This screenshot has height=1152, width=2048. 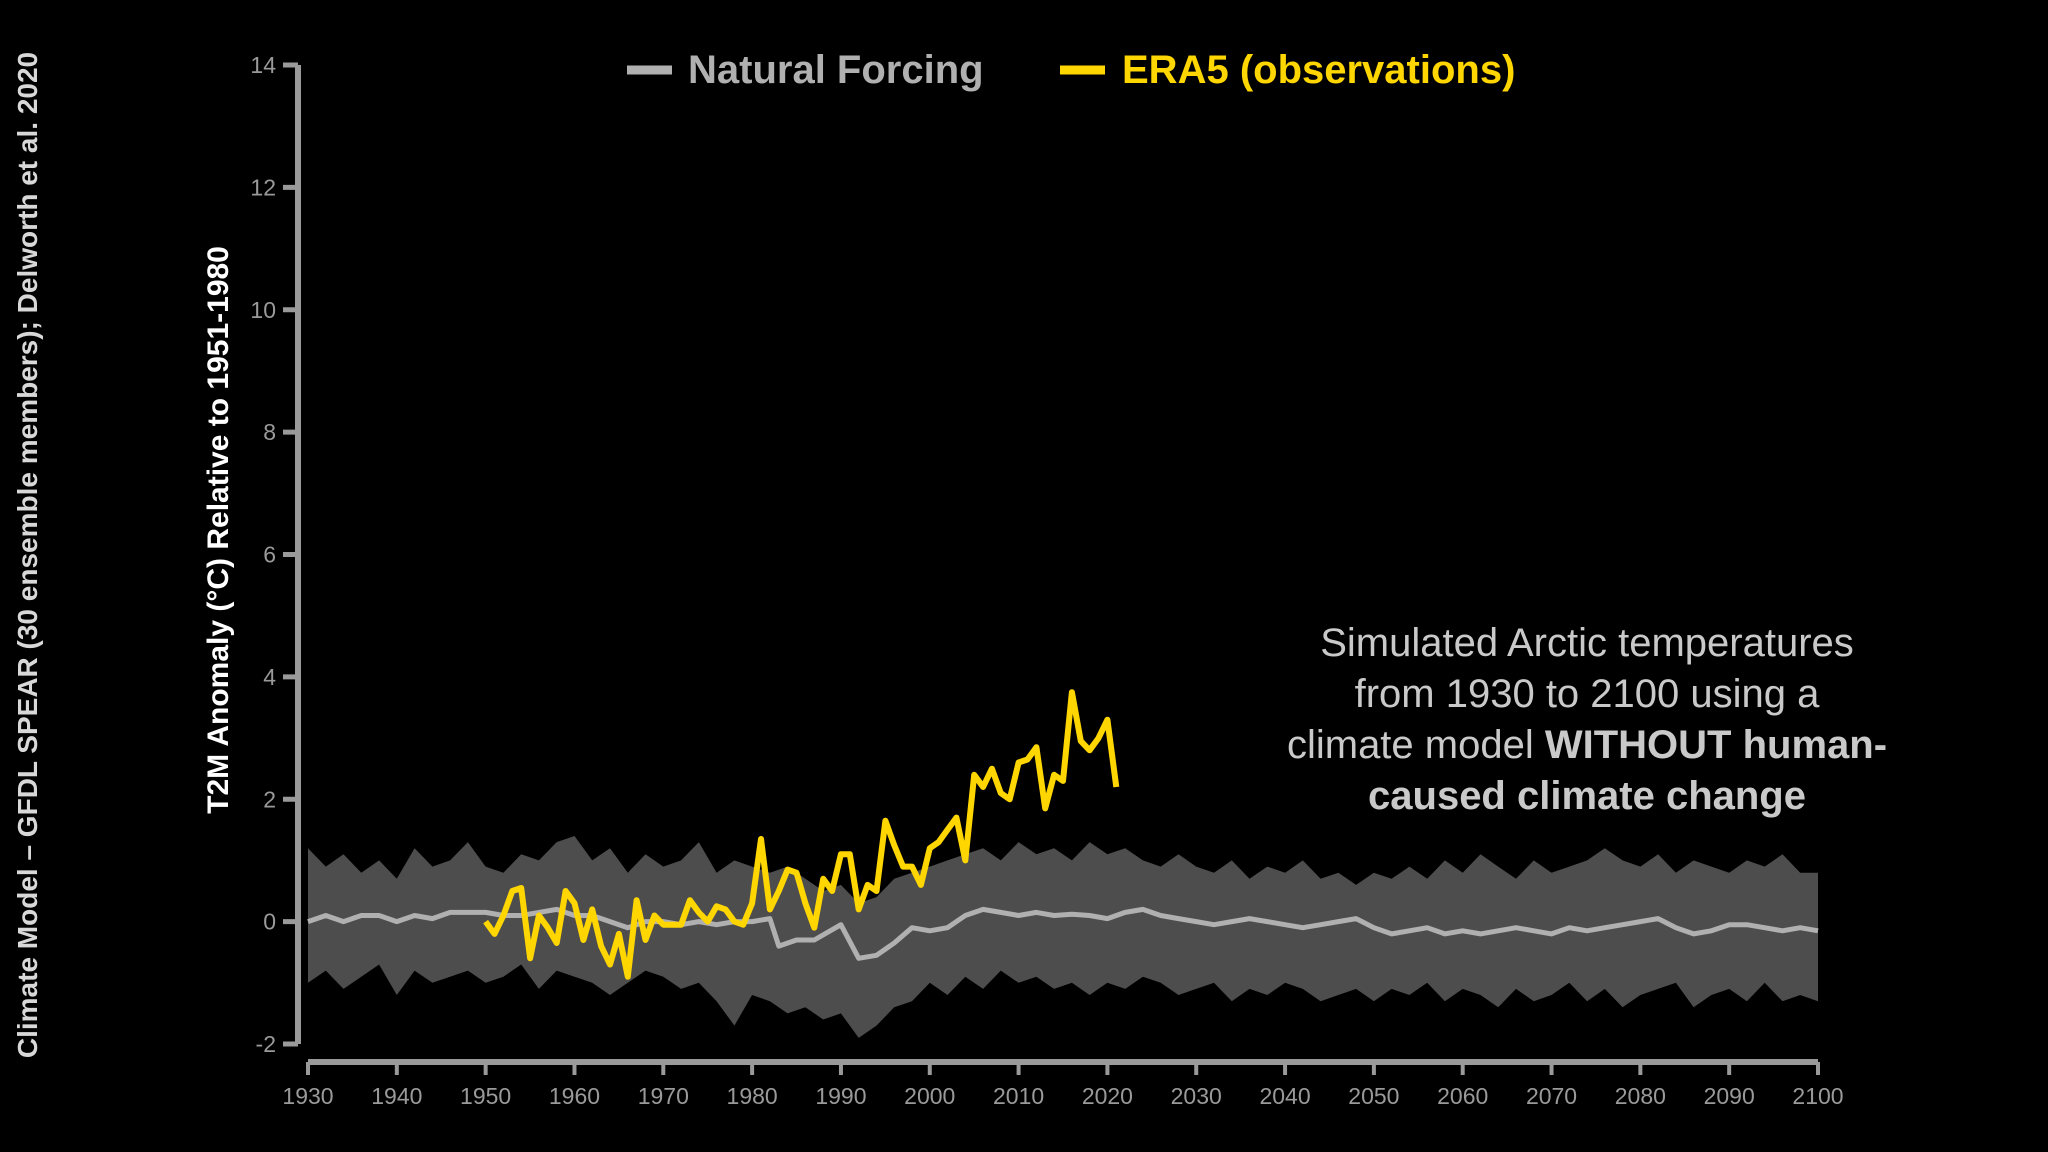 What do you see at coordinates (1817, 1096) in the screenshot?
I see `x-tick-label: 2100` at bounding box center [1817, 1096].